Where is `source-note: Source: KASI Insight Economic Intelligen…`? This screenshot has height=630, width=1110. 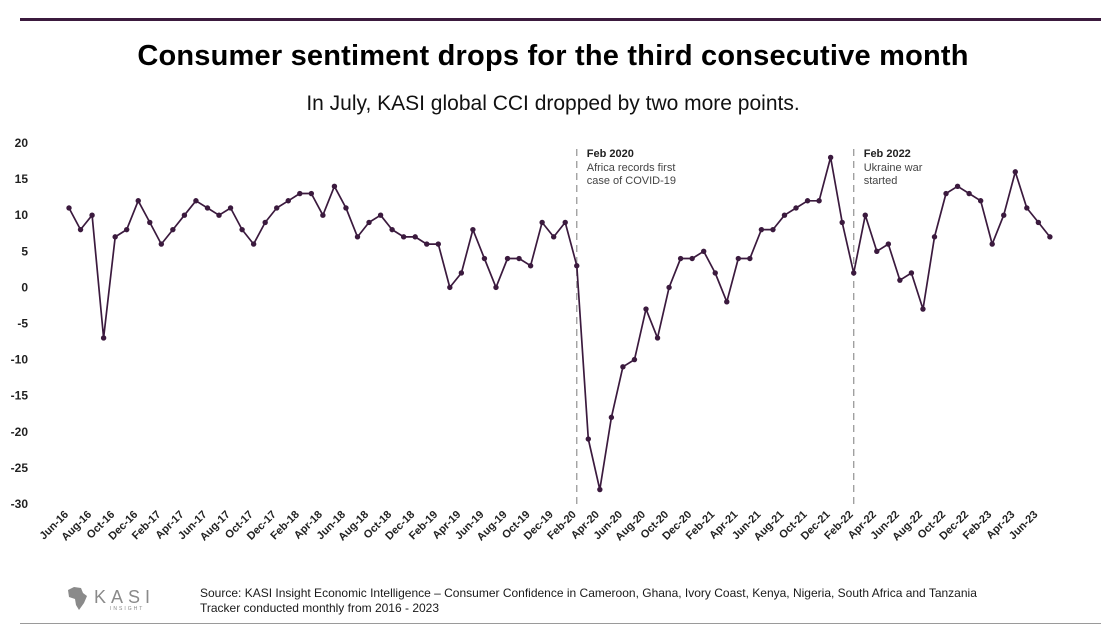 source-note: Source: KASI Insight Economic Intelligen… is located at coordinates (588, 601).